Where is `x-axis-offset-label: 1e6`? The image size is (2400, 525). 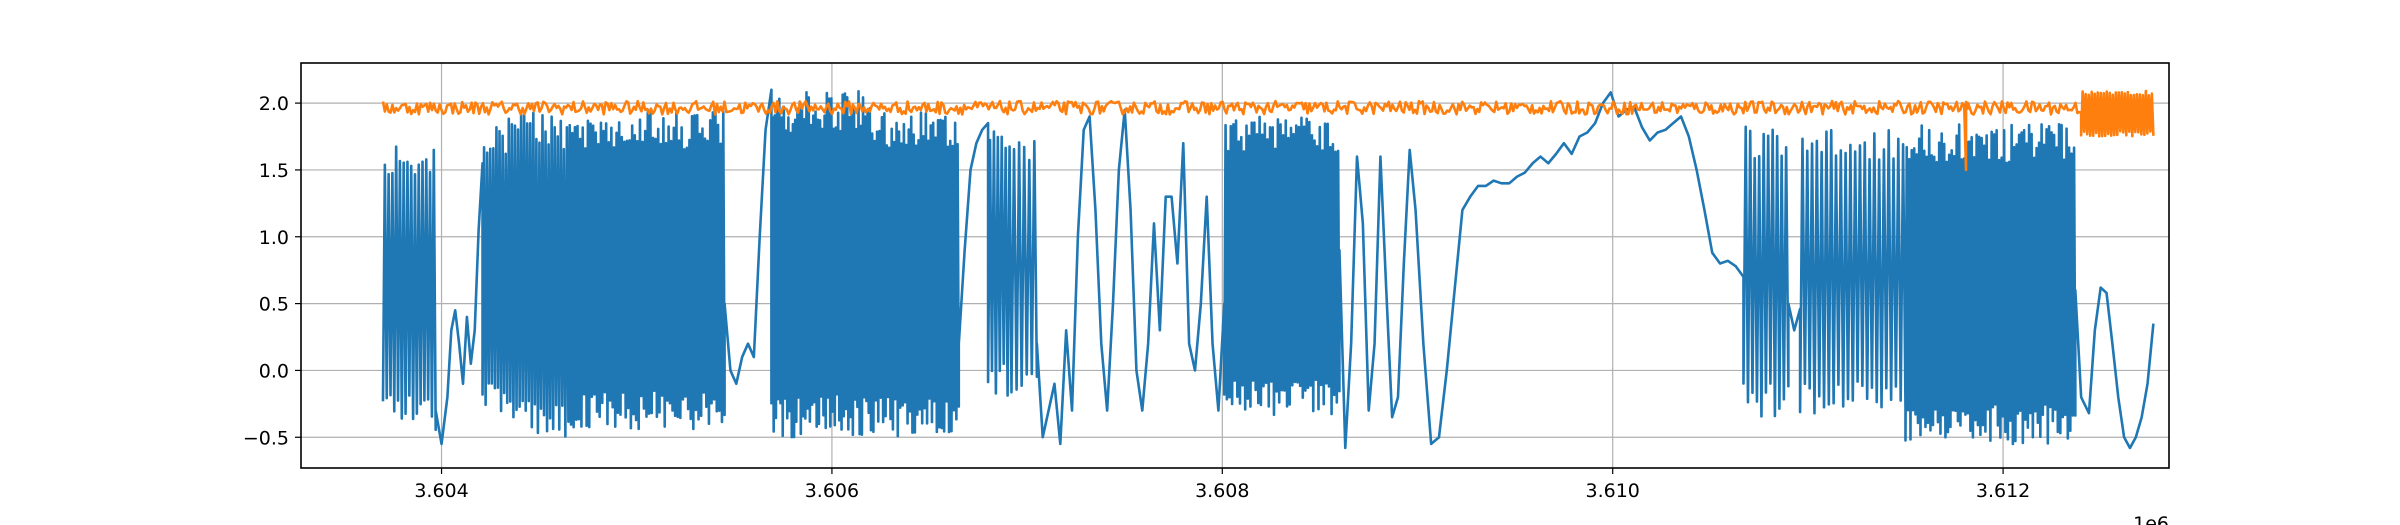 x-axis-offset-label: 1e6 is located at coordinates (2151, 519).